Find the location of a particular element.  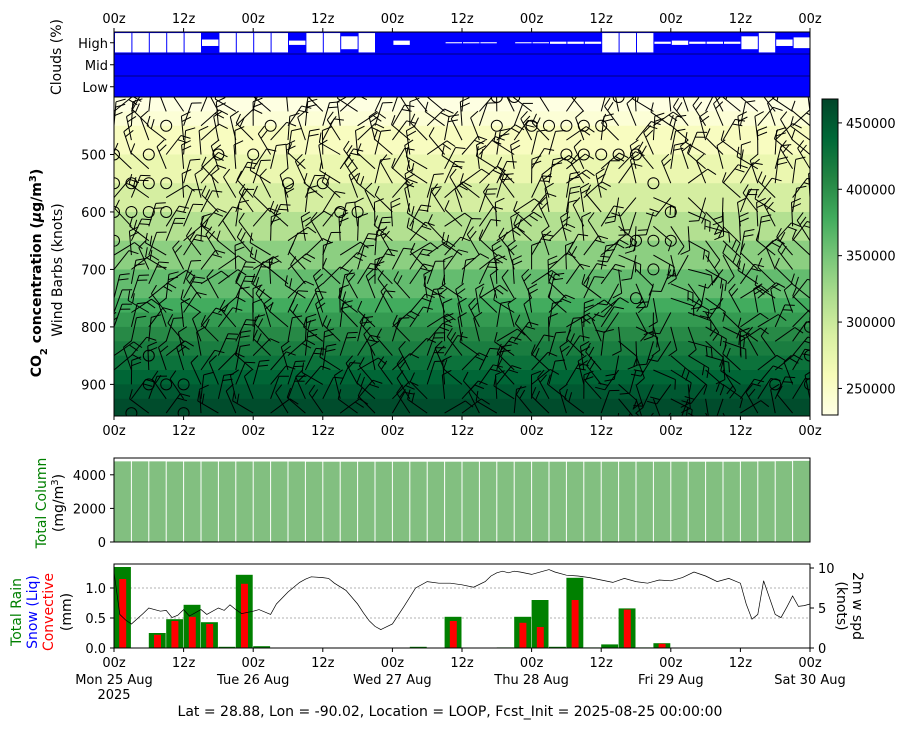

calm-wind-marker is located at coordinates (636, 298).